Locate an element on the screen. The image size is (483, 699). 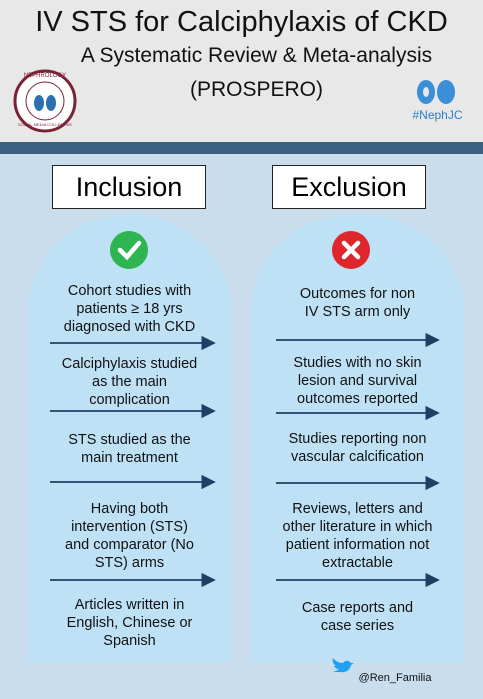
criterion-line: Studies with no skin is located at coordinates (357, 363).